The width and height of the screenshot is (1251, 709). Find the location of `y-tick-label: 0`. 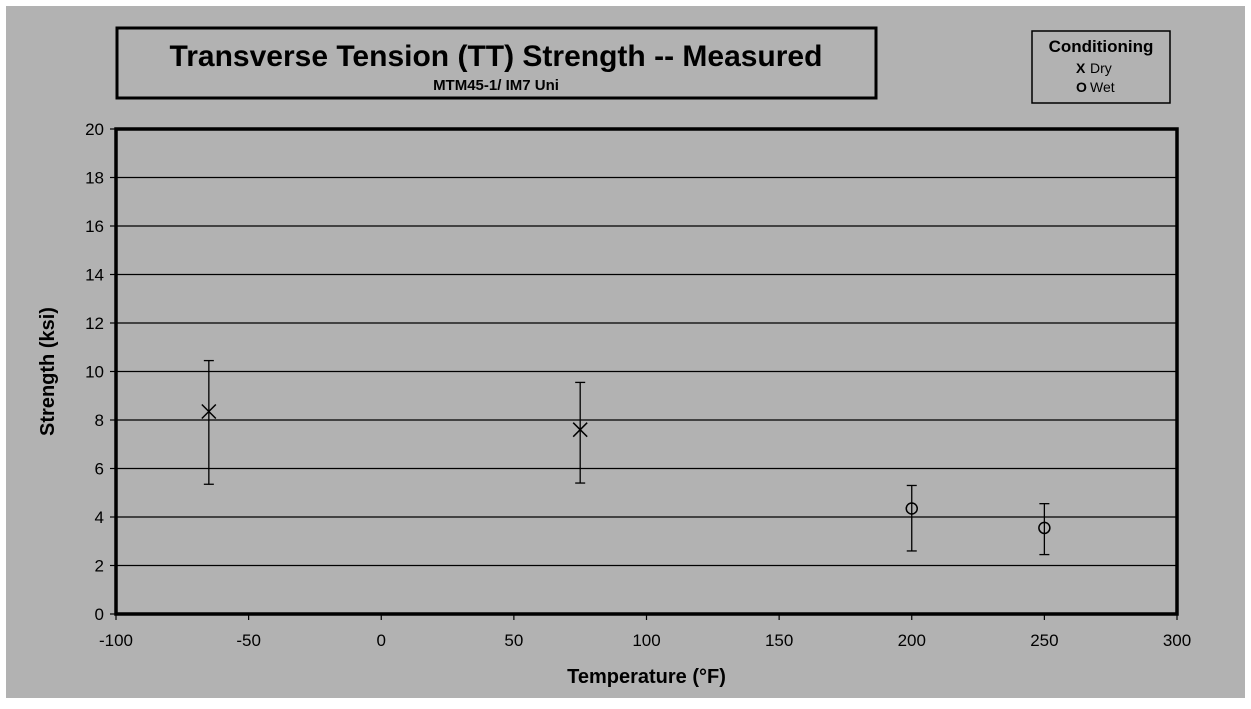

y-tick-label: 0 is located at coordinates (99, 614).